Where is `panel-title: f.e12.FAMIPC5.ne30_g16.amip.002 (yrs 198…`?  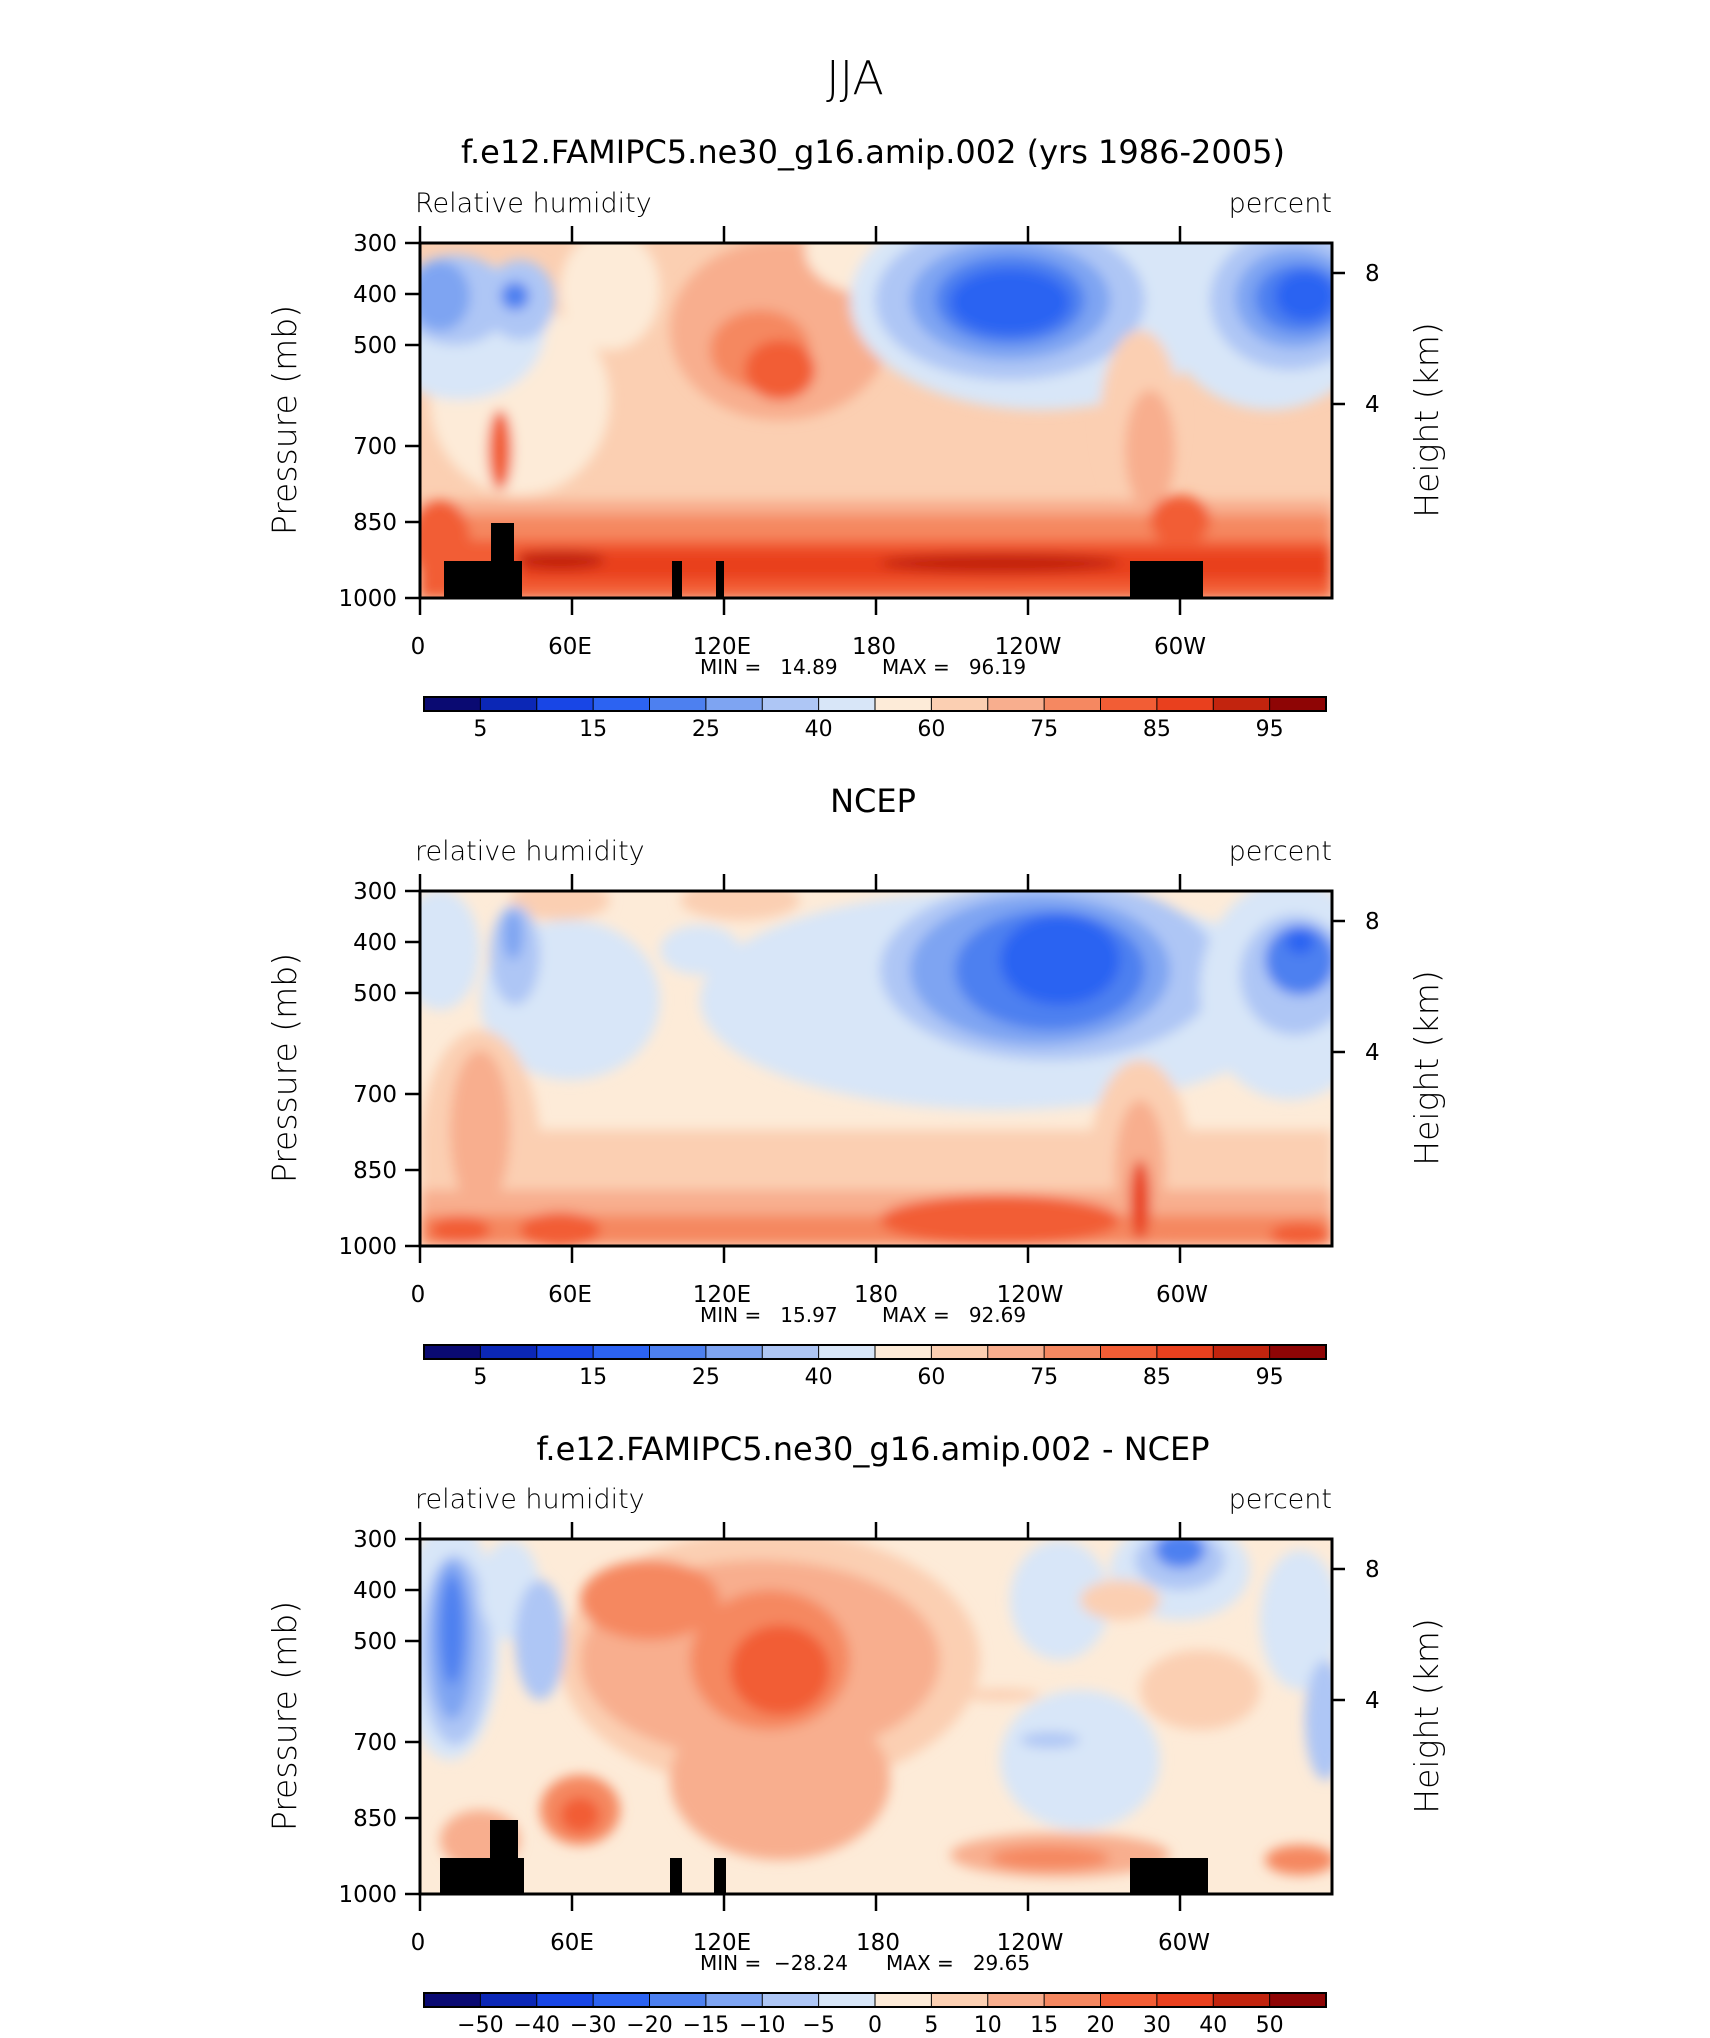
panel-title: f.e12.FAMIPC5.ne30_g16.amip.002 (yrs 198… is located at coordinates (873, 152).